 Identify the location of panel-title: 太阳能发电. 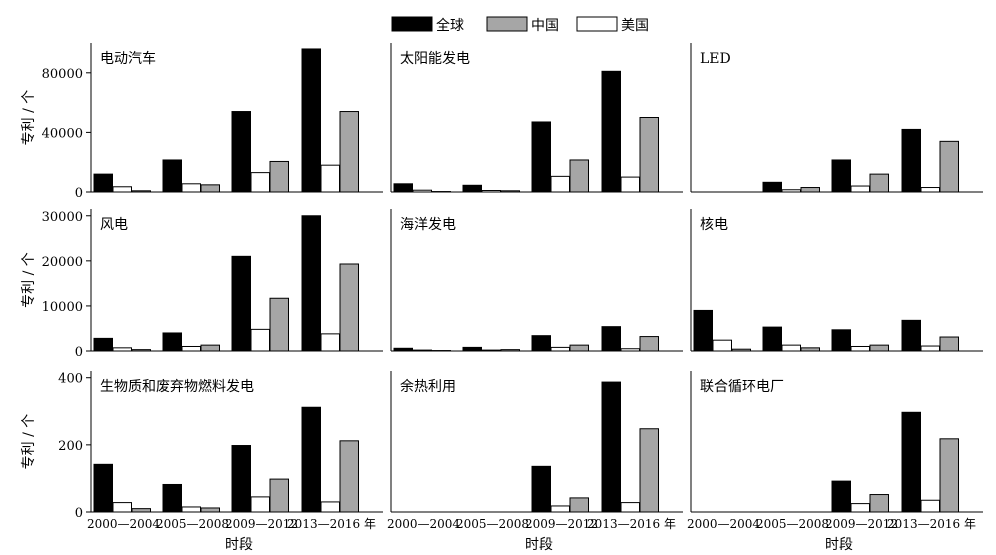
(435, 59).